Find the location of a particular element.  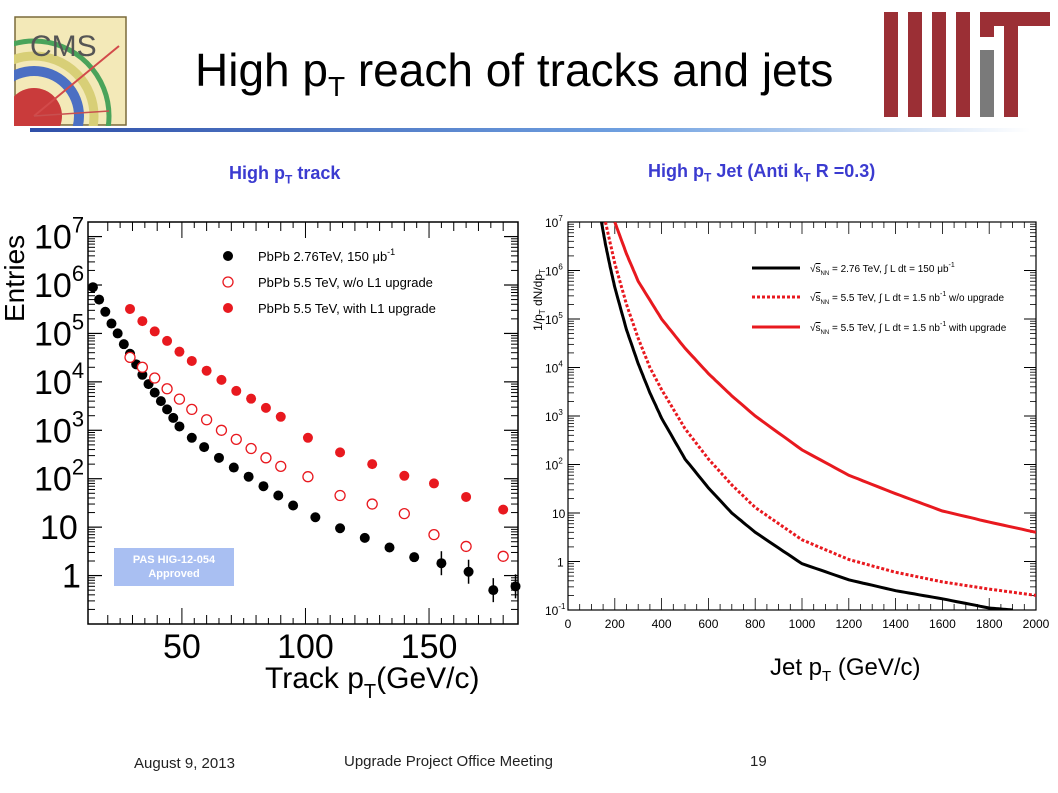

jet-x-tick-label: 200 is located at coordinates (615, 624).